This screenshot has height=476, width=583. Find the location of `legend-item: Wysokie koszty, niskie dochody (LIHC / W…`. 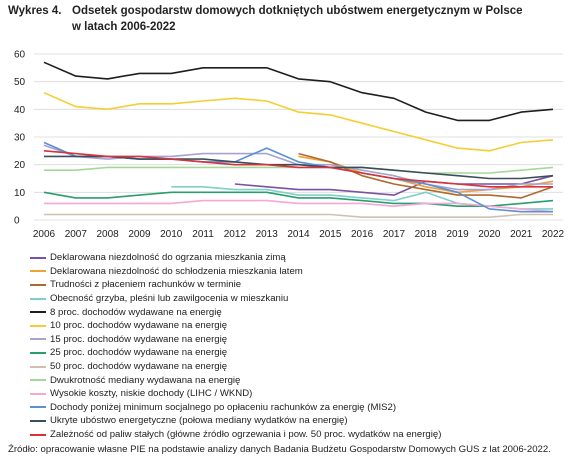

legend-item: Wysokie koszty, niskie dochody (LIHC / W… is located at coordinates (302, 394).